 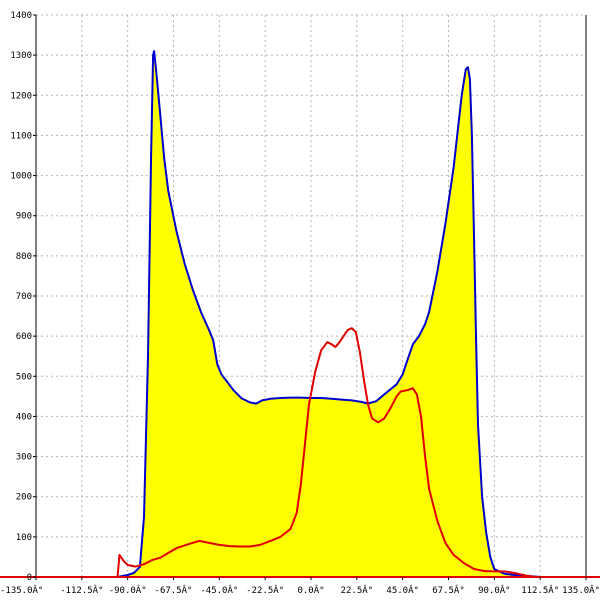 What do you see at coordinates (540, 590) in the screenshot?
I see `x-tick-label: 112.5Â°` at bounding box center [540, 590].